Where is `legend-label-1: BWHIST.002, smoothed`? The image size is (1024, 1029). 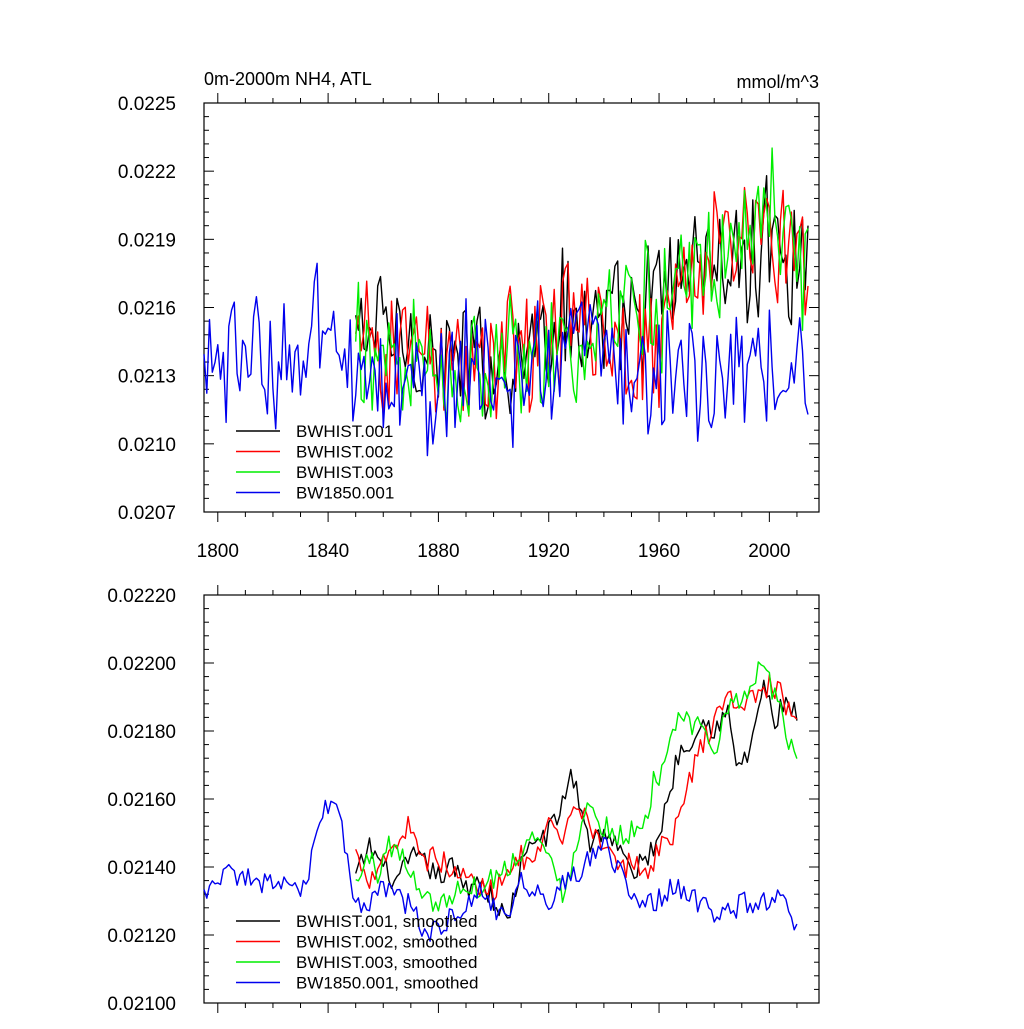
legend-label-1: BWHIST.002, smoothed is located at coordinates (386, 942).